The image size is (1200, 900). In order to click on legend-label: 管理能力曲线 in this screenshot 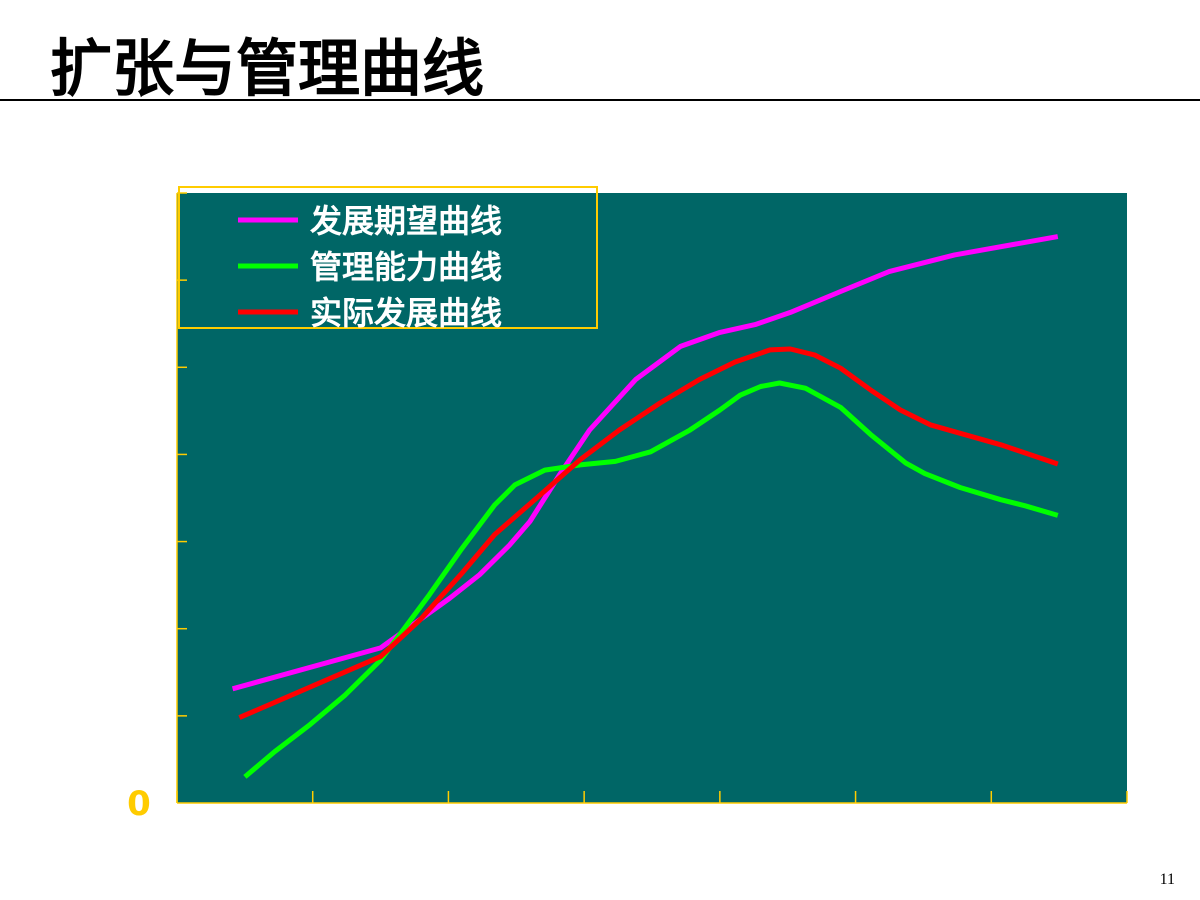, I will do `click(406, 267)`.